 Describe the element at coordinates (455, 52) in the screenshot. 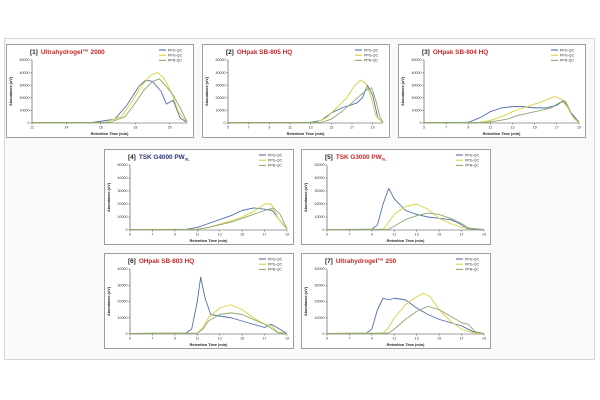

I see `chart-title: [3] OHpak SB-804 HQ` at that location.